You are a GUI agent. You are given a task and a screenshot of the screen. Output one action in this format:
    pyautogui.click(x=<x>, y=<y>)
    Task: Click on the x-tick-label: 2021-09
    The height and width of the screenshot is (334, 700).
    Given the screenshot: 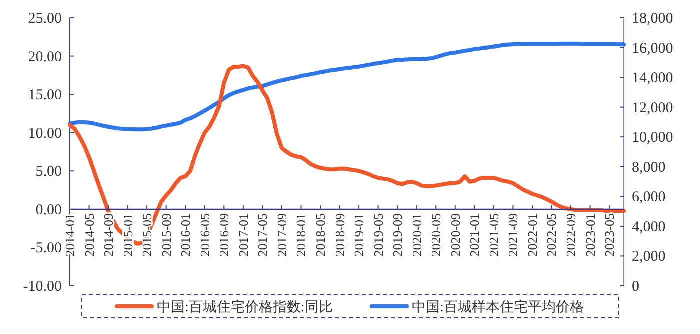 What is the action you would take?
    pyautogui.click(x=513, y=235)
    